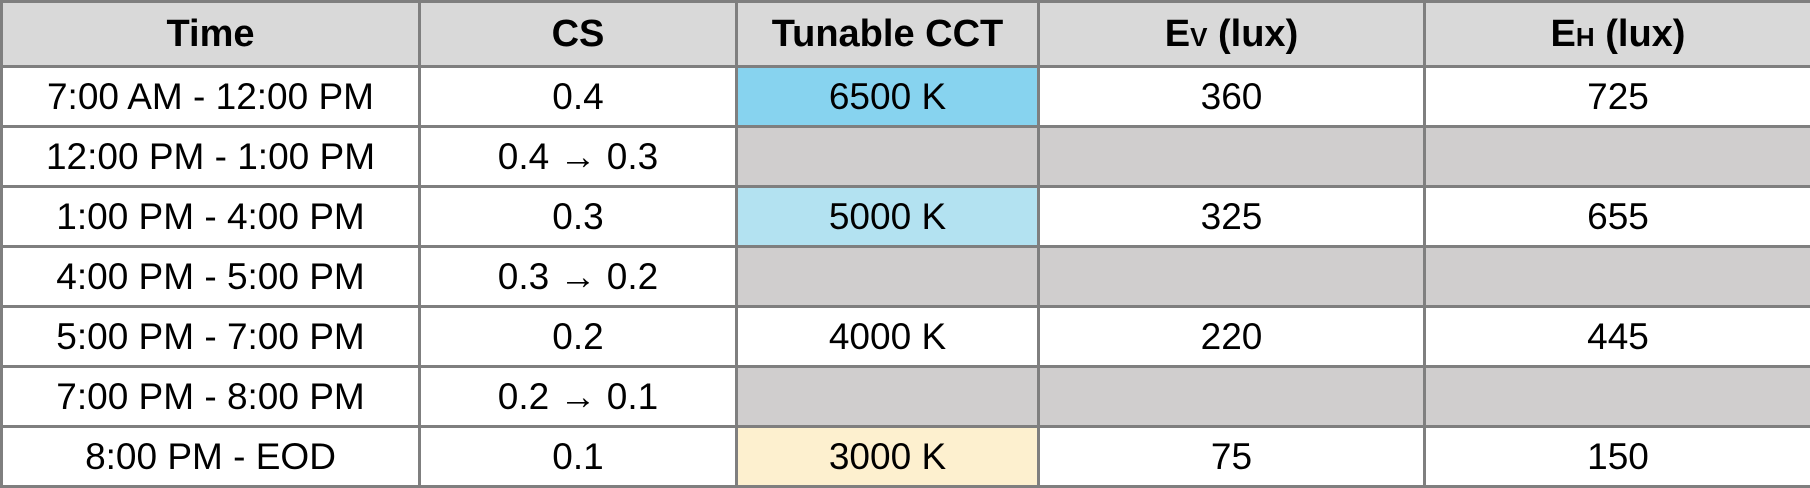 The height and width of the screenshot is (488, 1810). What do you see at coordinates (887, 96) in the screenshot?
I see `cell-cct: 6500 K` at bounding box center [887, 96].